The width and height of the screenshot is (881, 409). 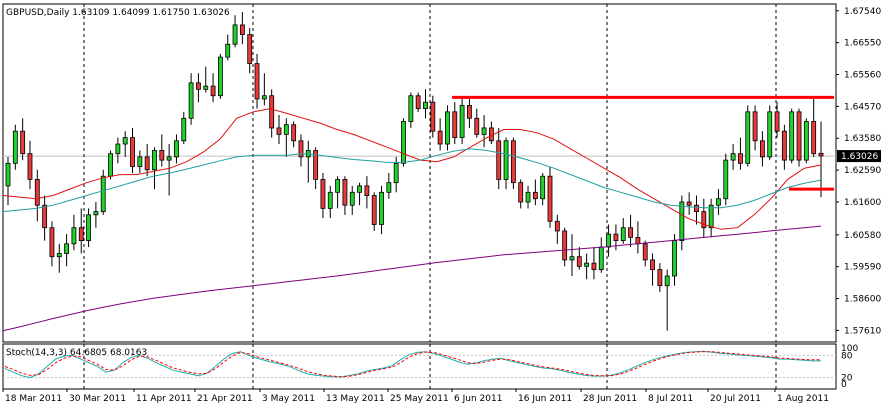 What do you see at coordinates (862, 12) in the screenshot?
I see `y-tick-label: 1.67540` at bounding box center [862, 12].